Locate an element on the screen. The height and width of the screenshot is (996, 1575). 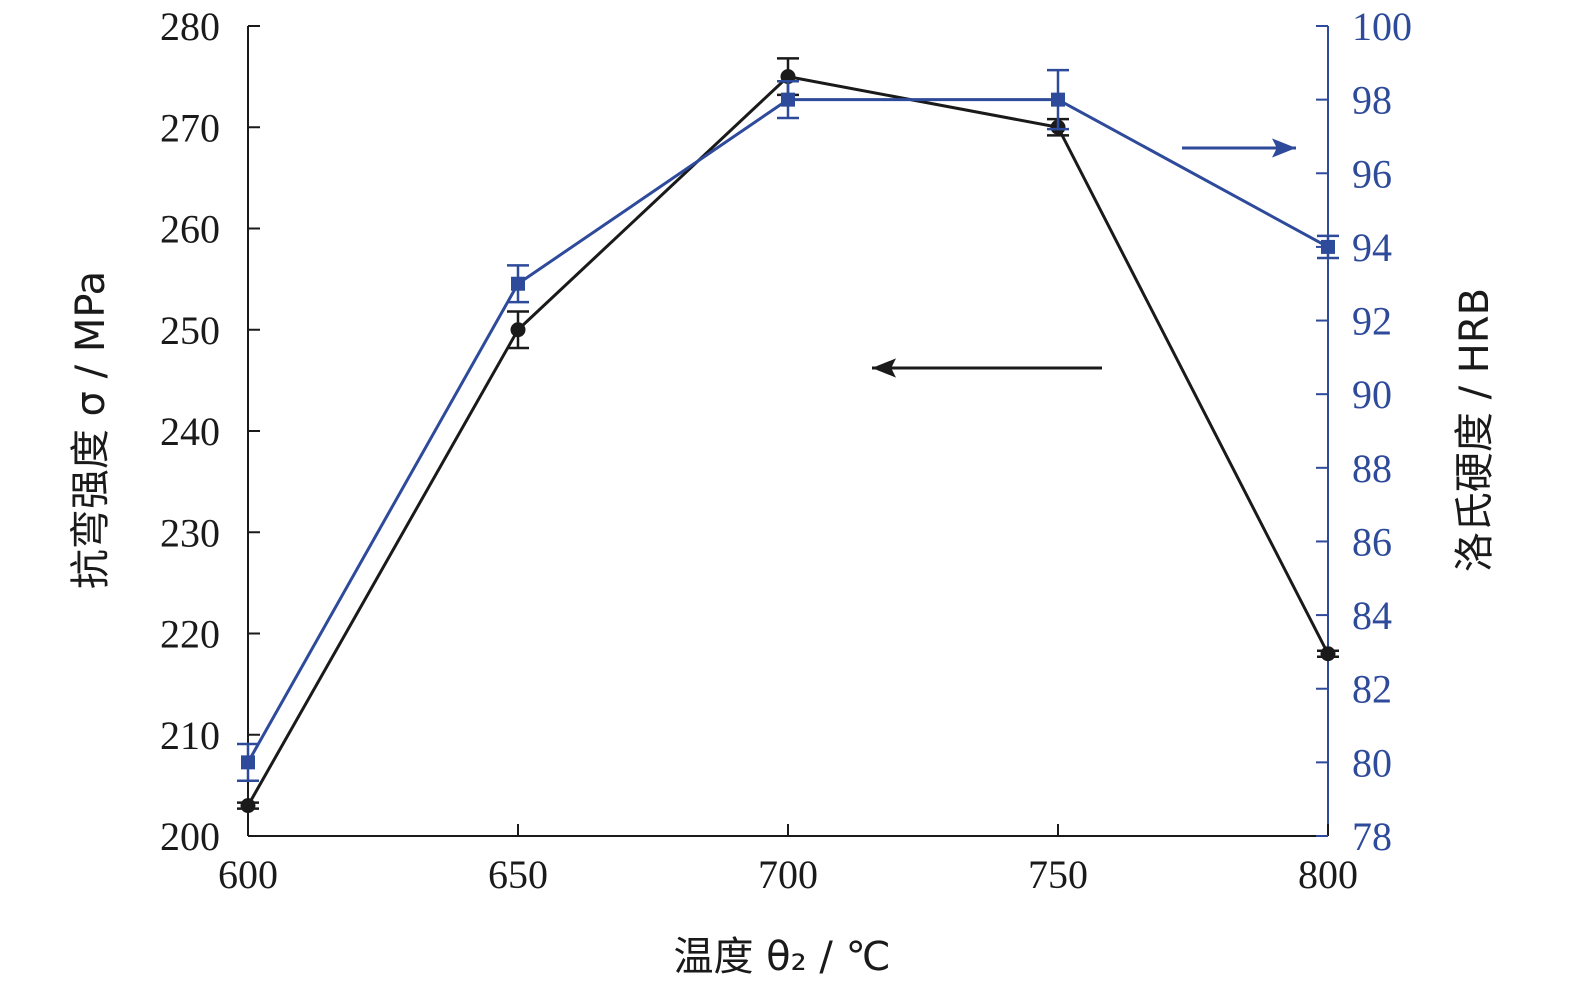
right-y-tick-label: 78 is located at coordinates (1372, 836).